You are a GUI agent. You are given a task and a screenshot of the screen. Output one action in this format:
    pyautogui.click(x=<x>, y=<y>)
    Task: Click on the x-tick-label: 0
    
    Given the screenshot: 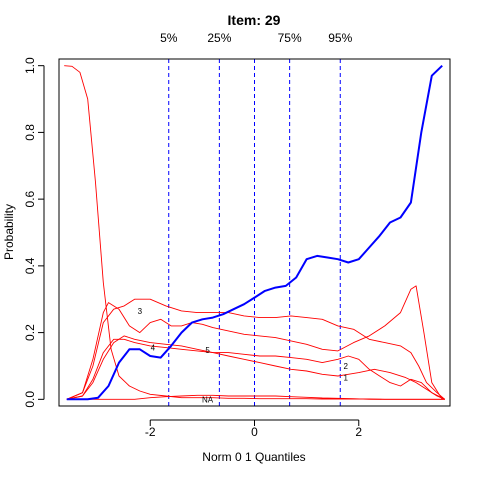 What is the action you would take?
    pyautogui.click(x=254, y=432)
    